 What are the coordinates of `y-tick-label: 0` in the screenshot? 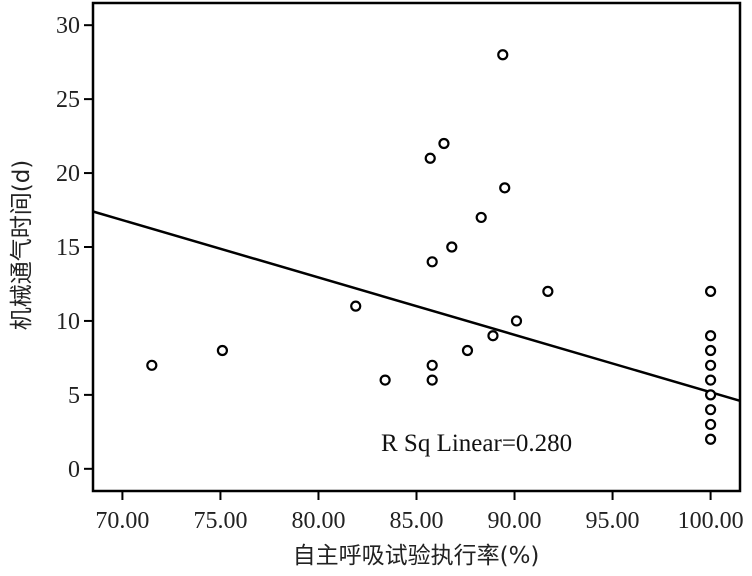 It's located at (74, 470).